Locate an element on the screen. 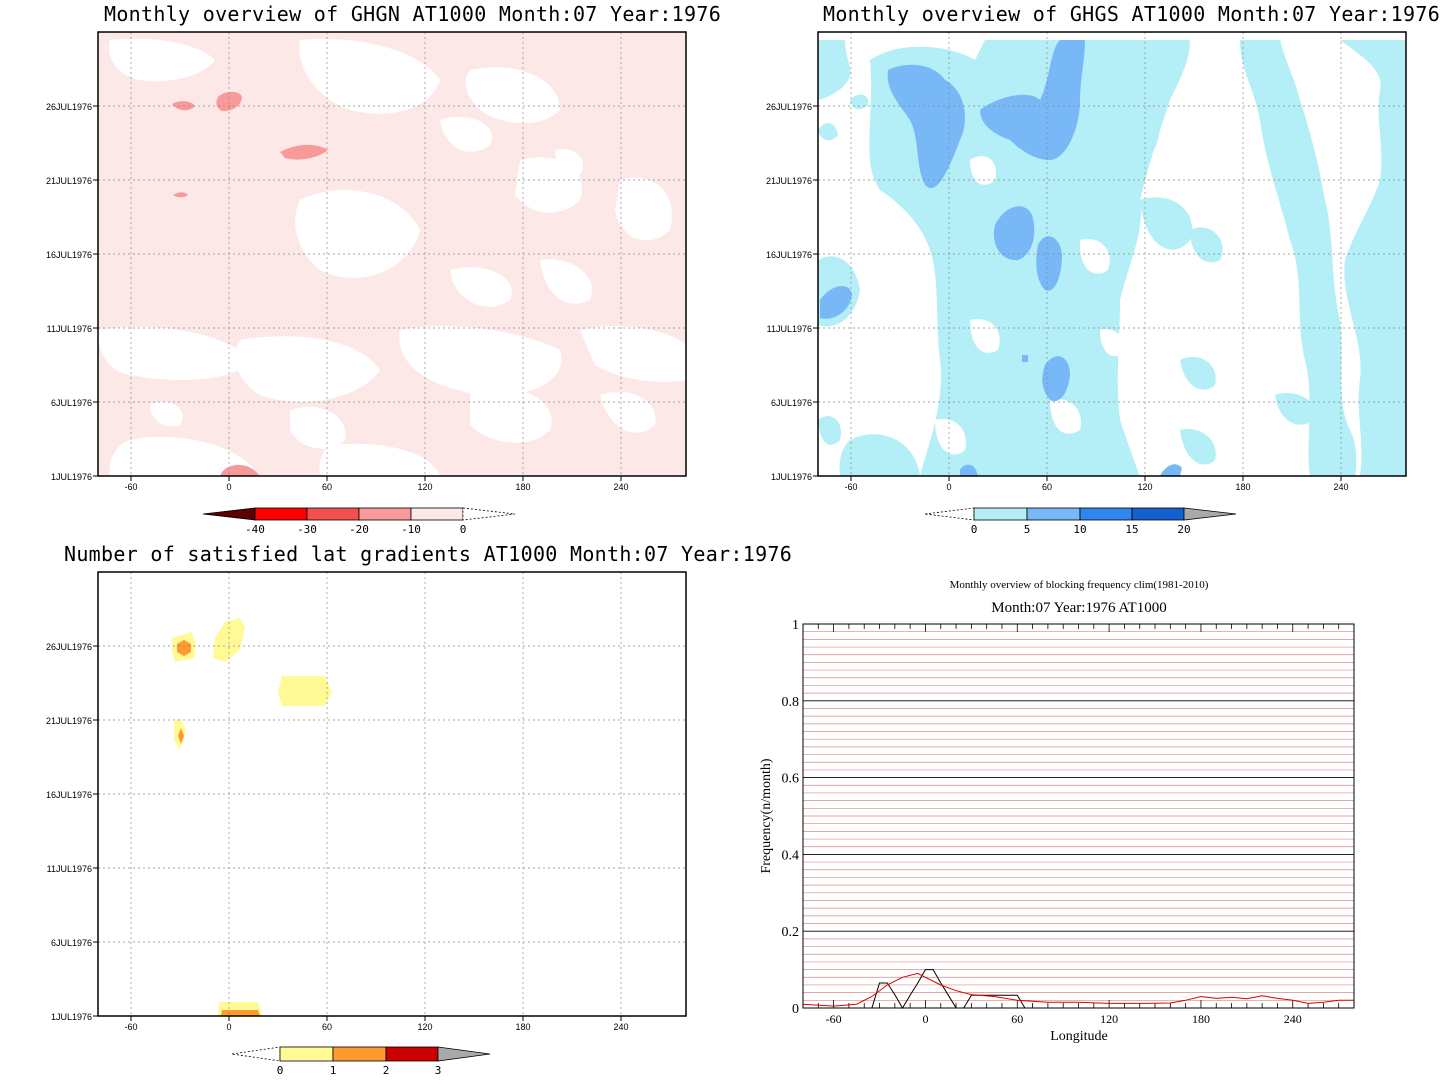  ghgs-xtick-label: 60 is located at coordinates (1047, 487).